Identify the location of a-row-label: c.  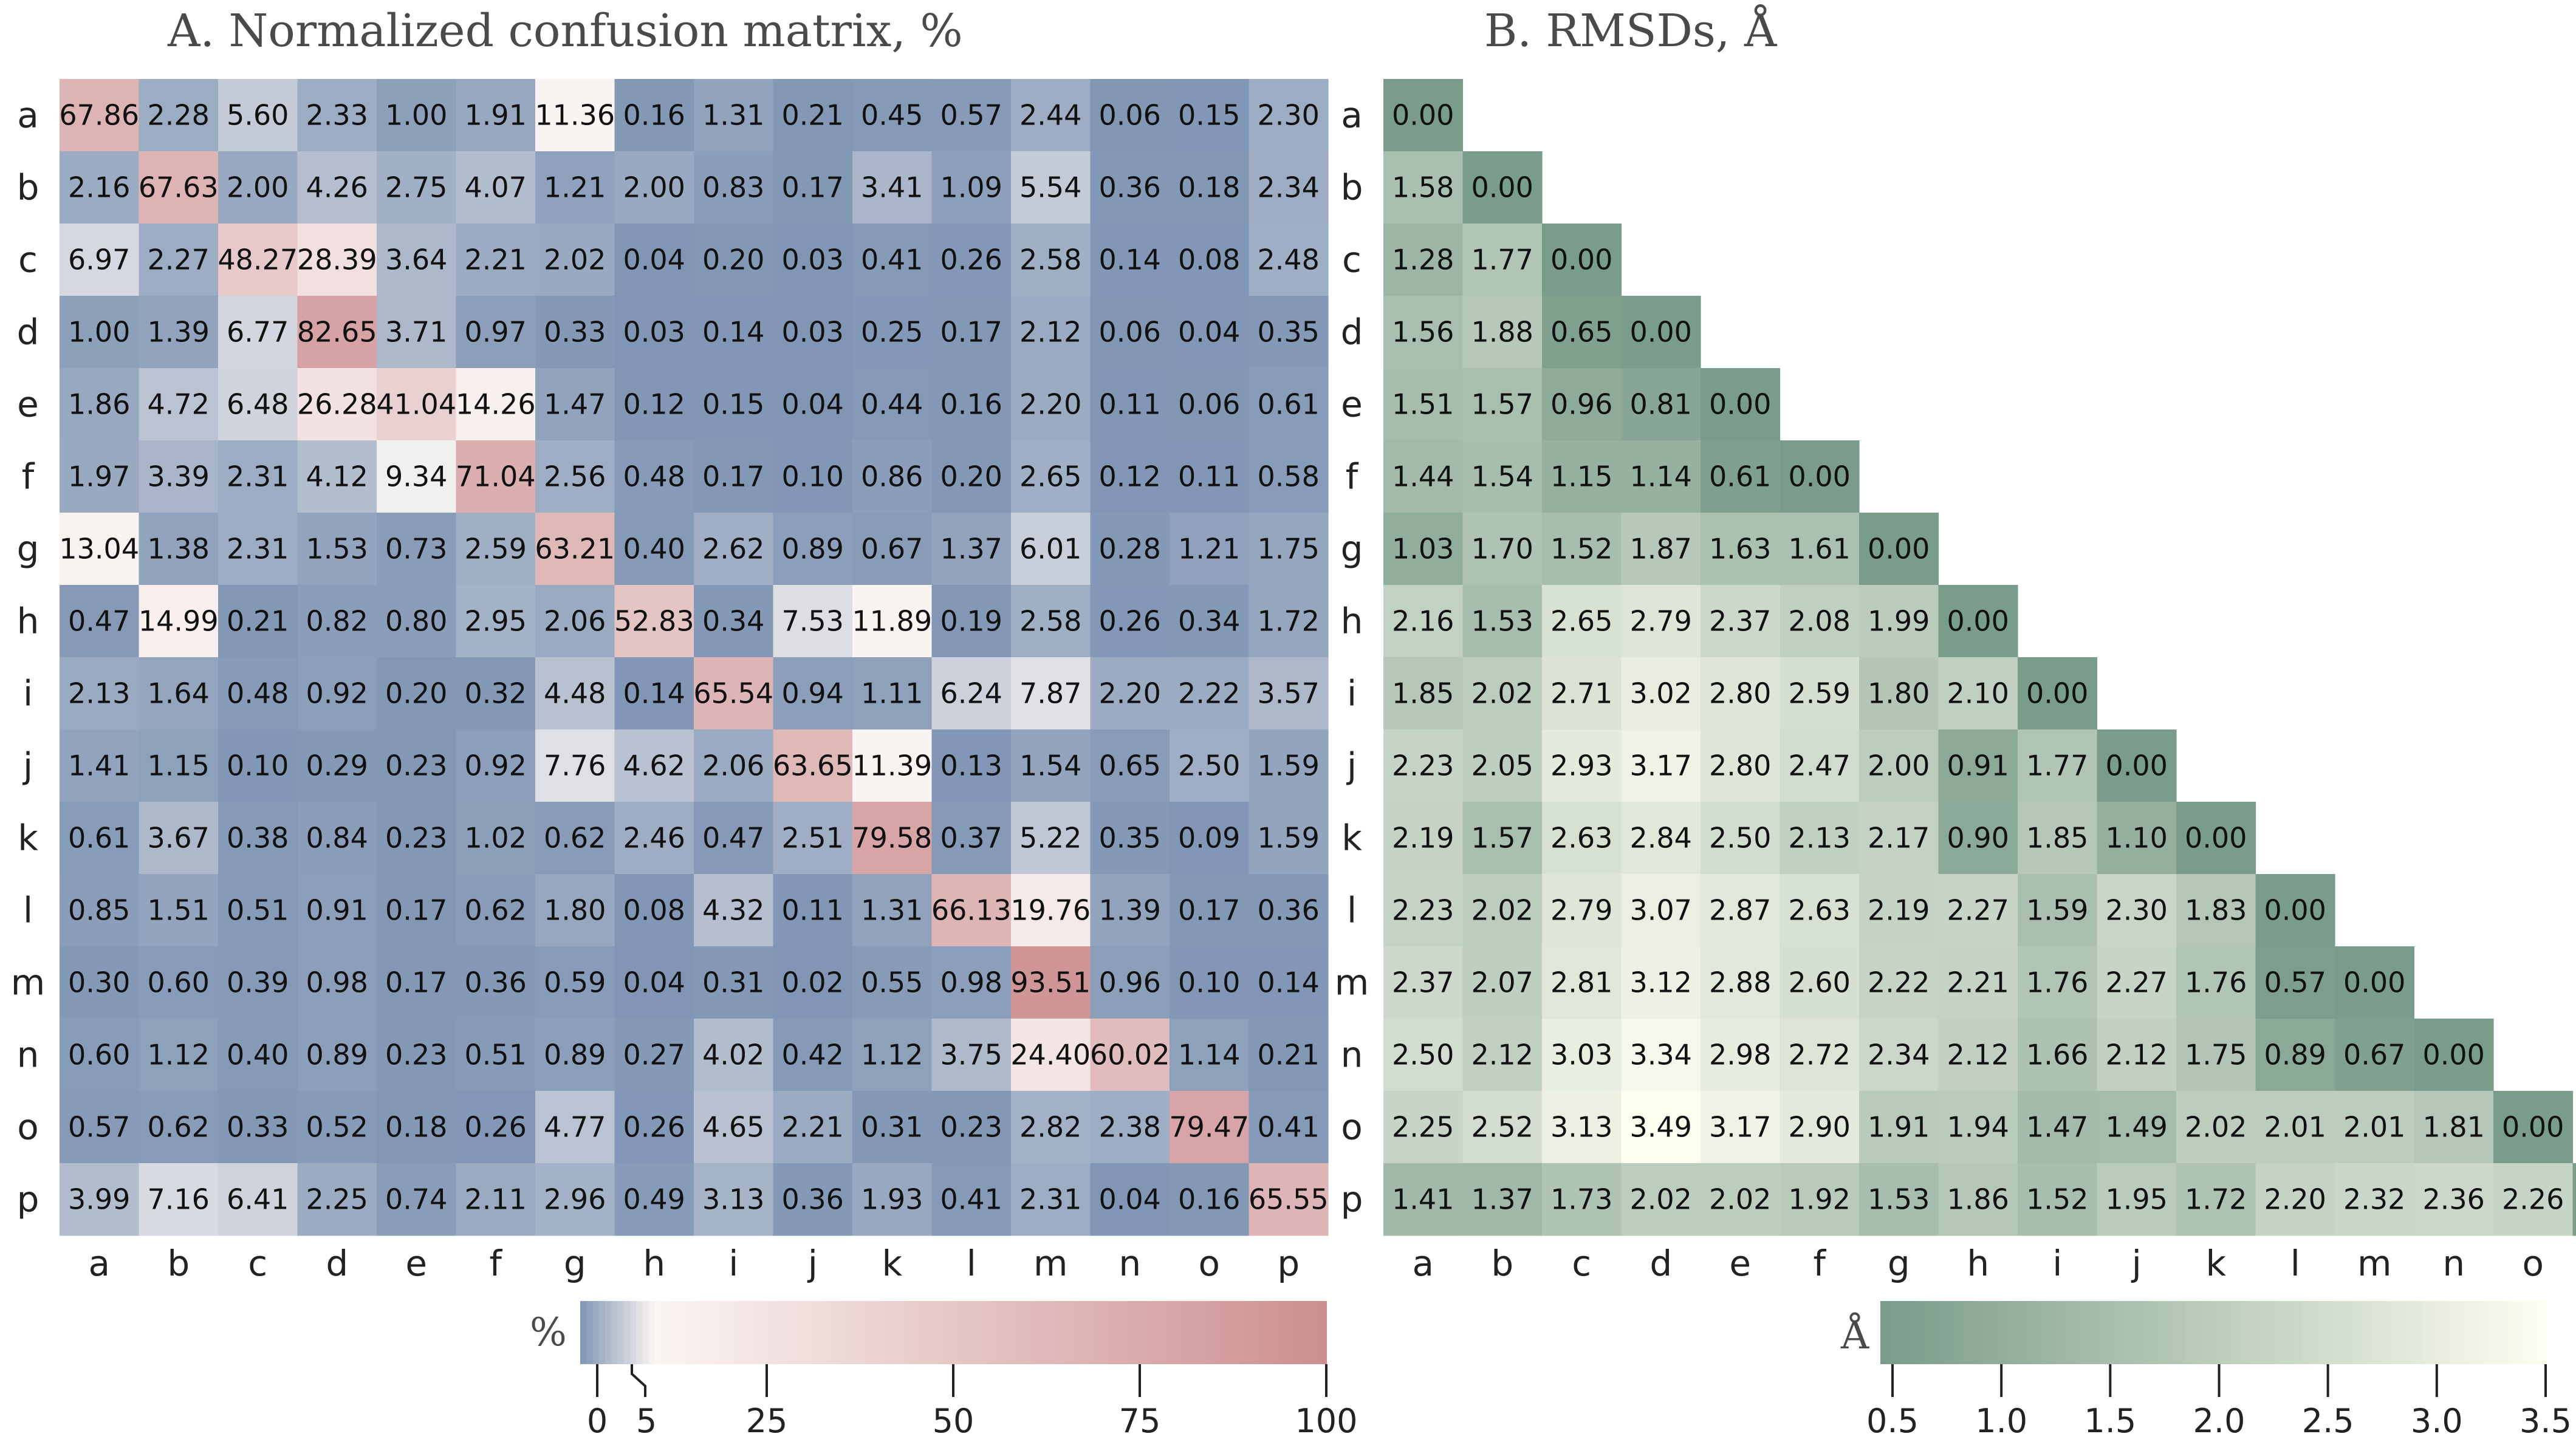
(28, 260).